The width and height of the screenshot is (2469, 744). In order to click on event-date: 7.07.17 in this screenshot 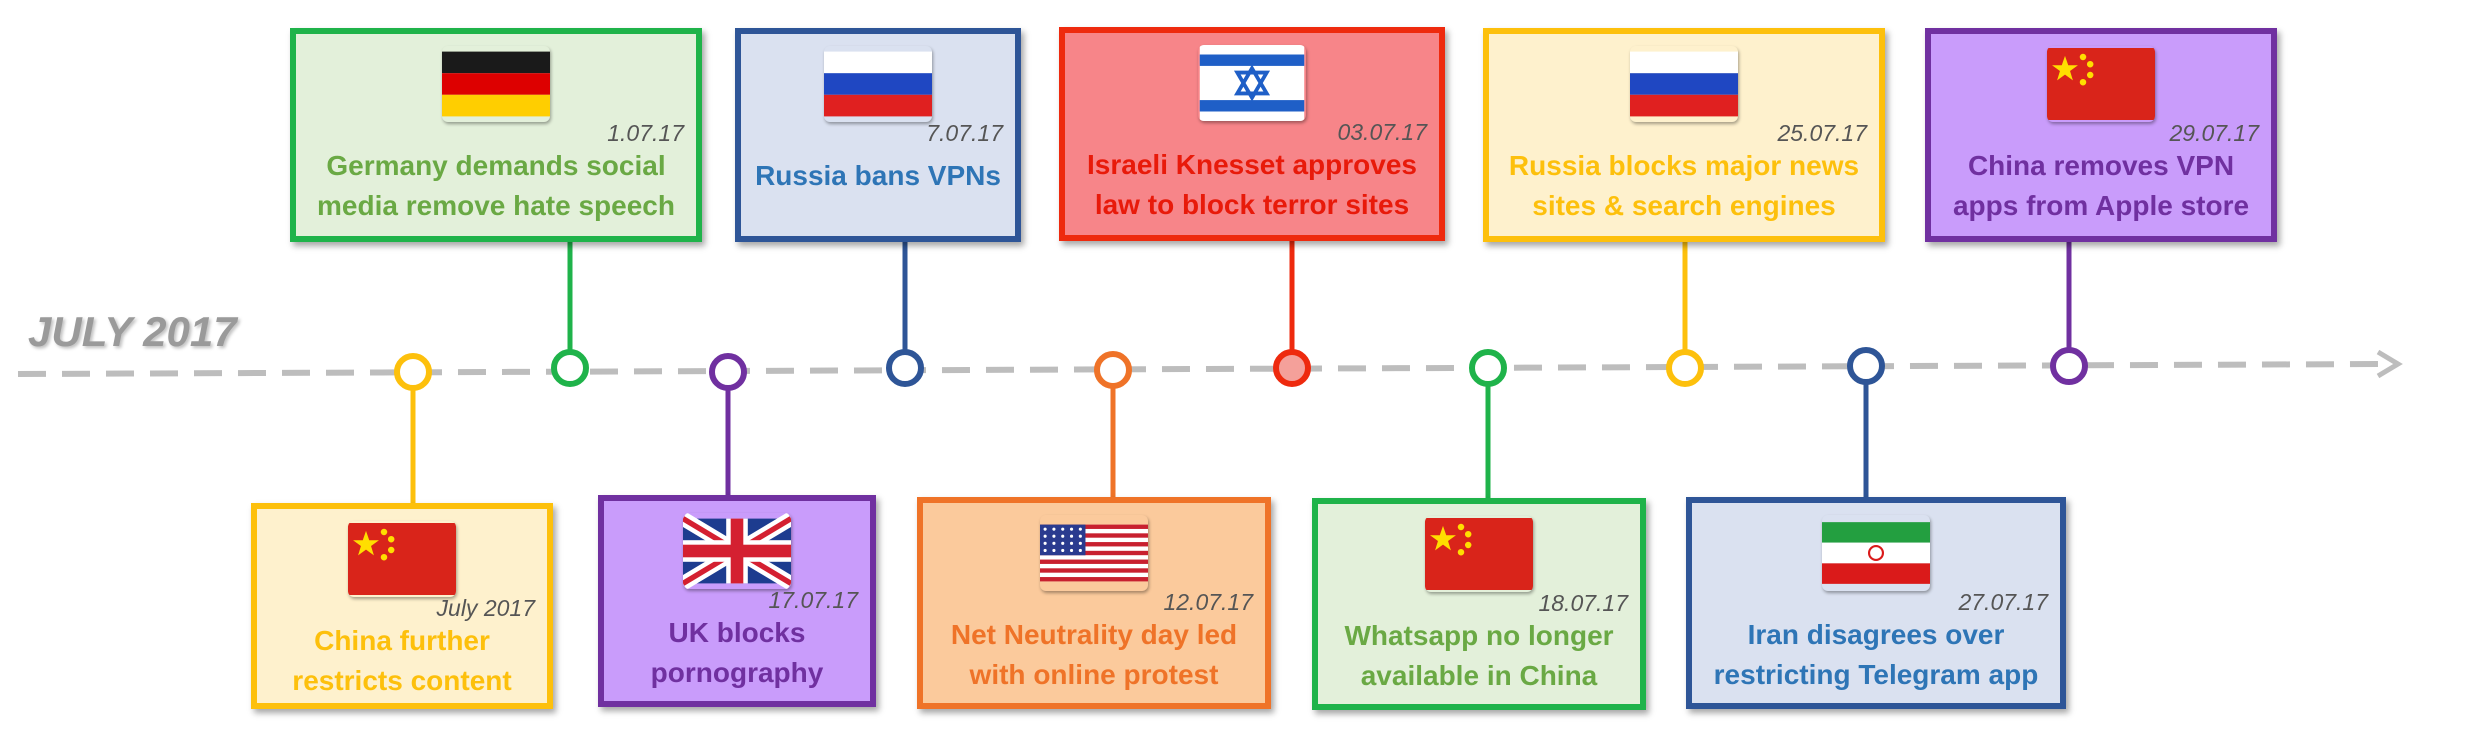, I will do `click(964, 133)`.